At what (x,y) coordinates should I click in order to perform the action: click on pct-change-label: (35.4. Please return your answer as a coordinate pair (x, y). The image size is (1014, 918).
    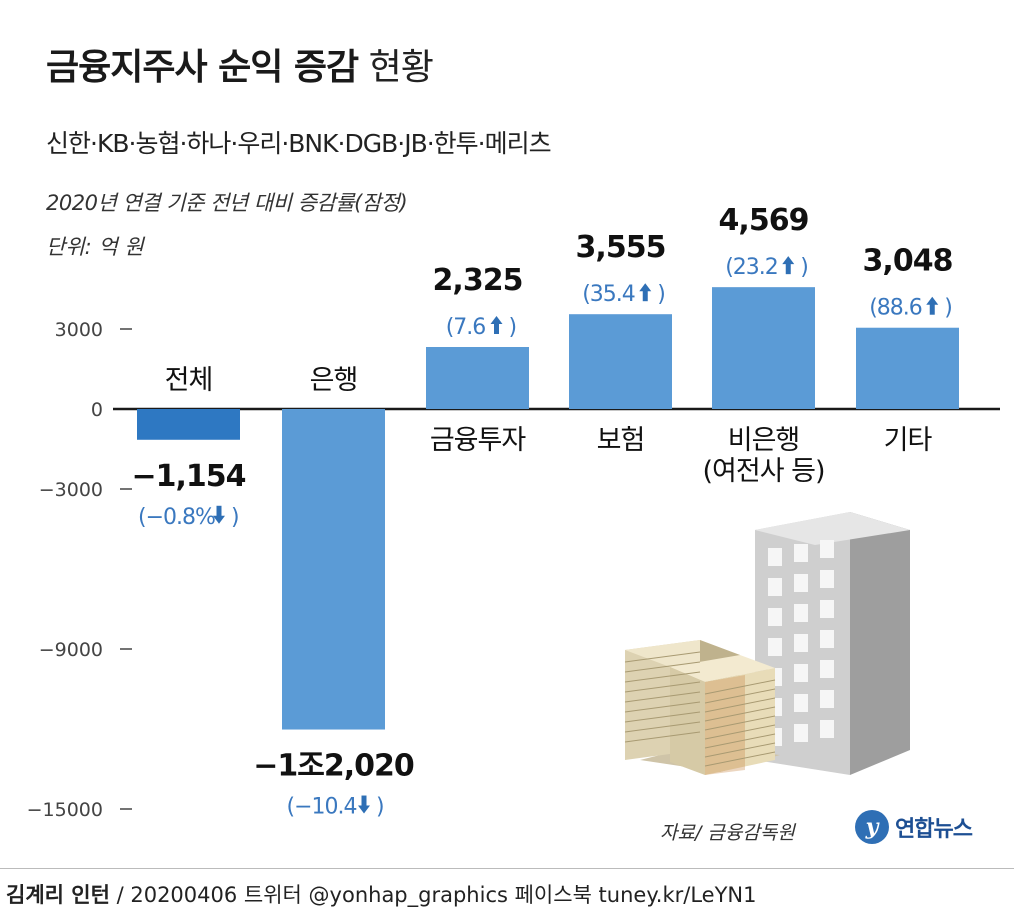
    Looking at the image, I should click on (608, 294).